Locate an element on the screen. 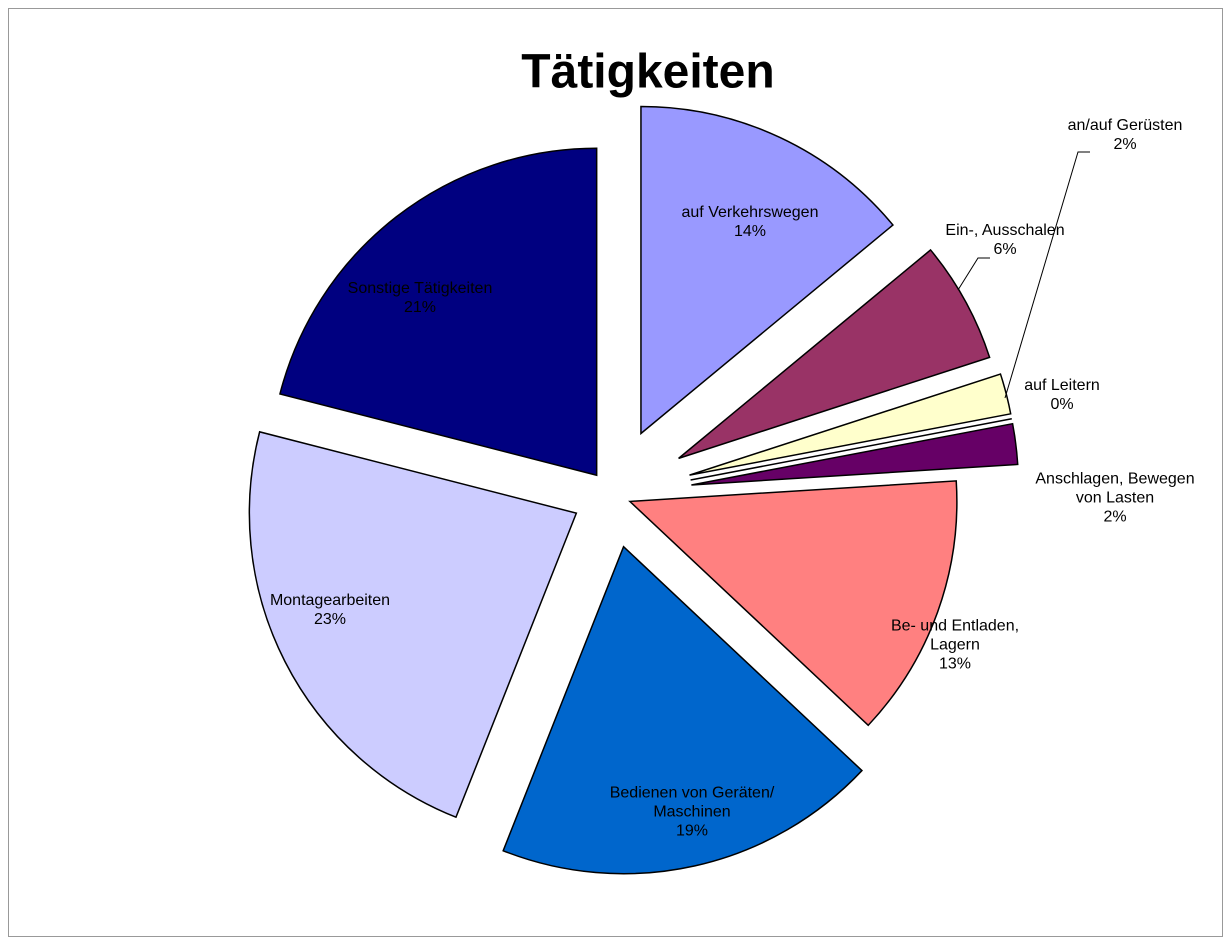 This screenshot has width=1231, height=945. slice-label: Bedienen von Geräten/ Maschinen 19% is located at coordinates (692, 812).